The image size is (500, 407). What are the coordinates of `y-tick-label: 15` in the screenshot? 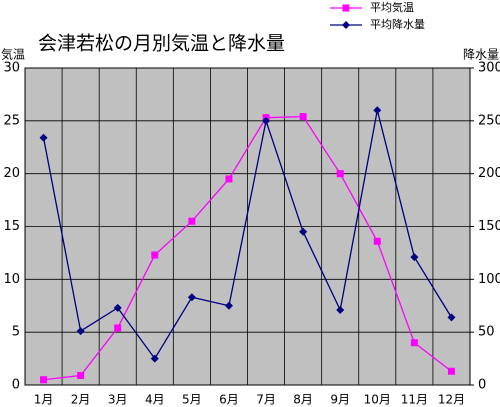 It's located at (11, 226).